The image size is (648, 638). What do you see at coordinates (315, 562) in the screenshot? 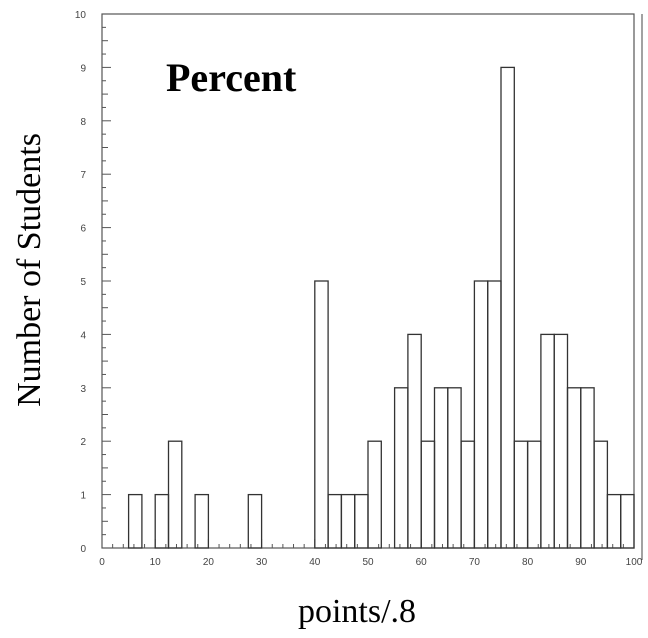
I see `x-tick-label: 40` at bounding box center [315, 562].